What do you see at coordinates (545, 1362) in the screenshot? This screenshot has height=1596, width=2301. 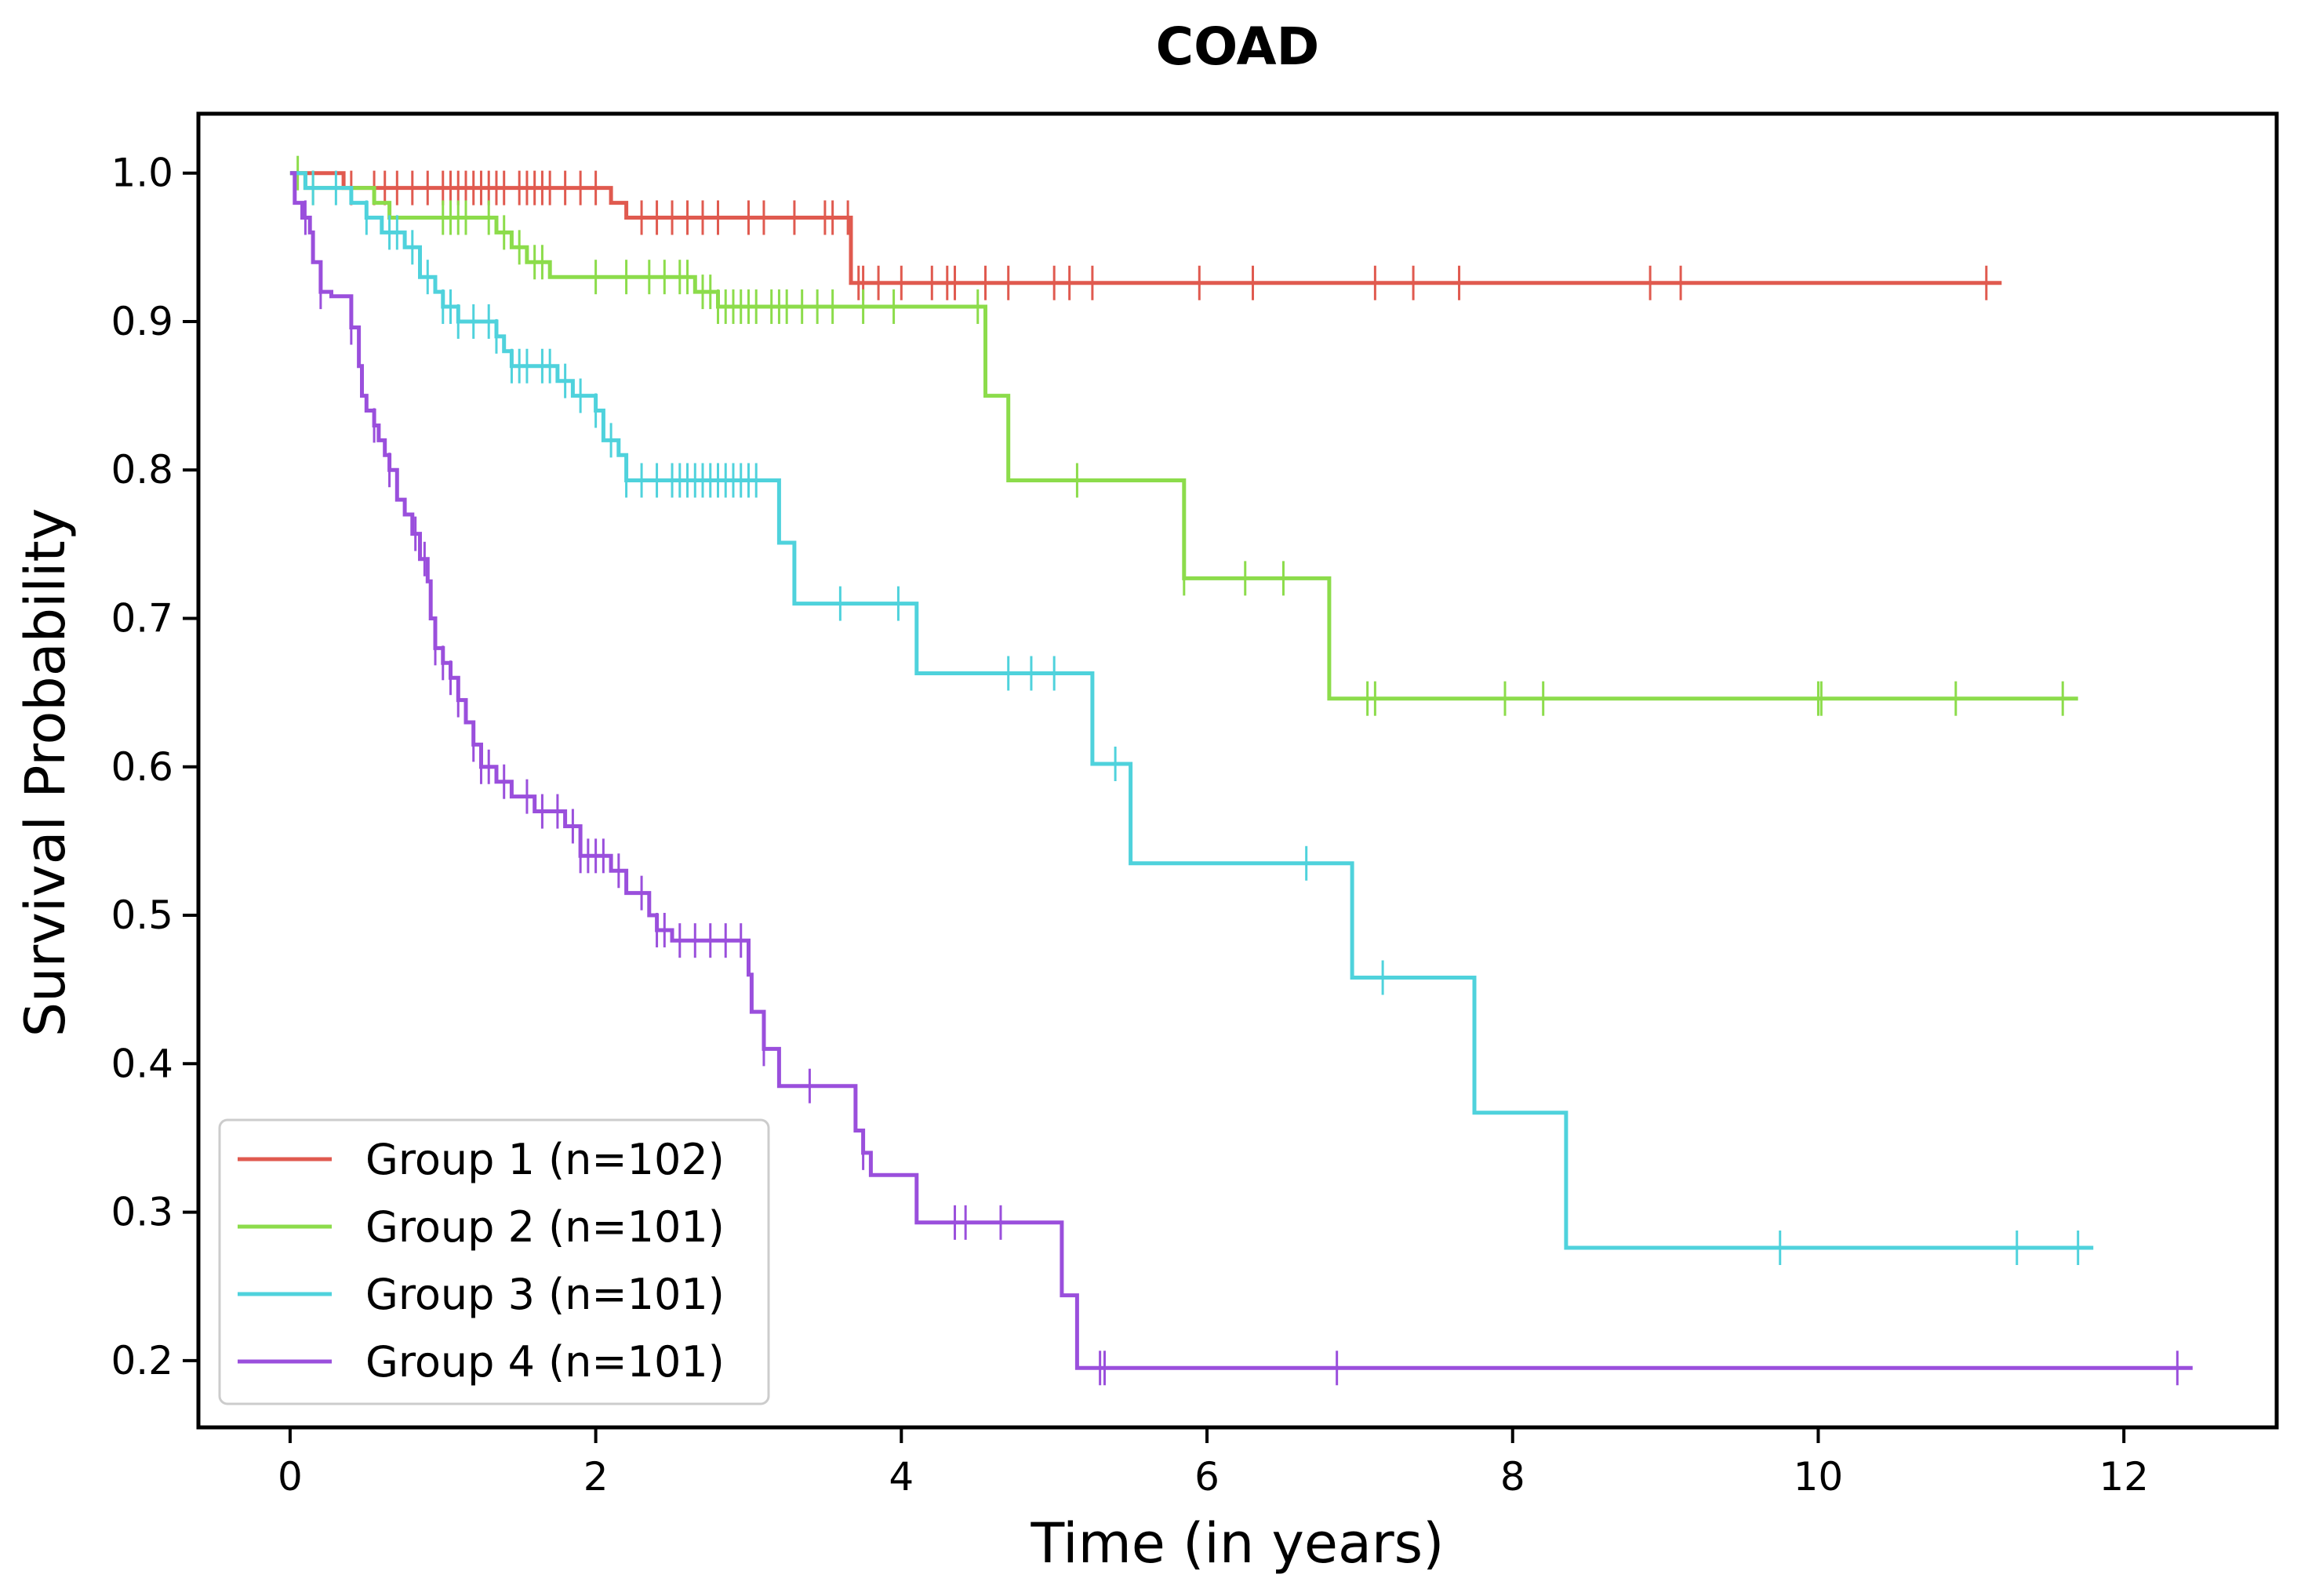 I see `legend-label: Group 4 (n=101)` at bounding box center [545, 1362].